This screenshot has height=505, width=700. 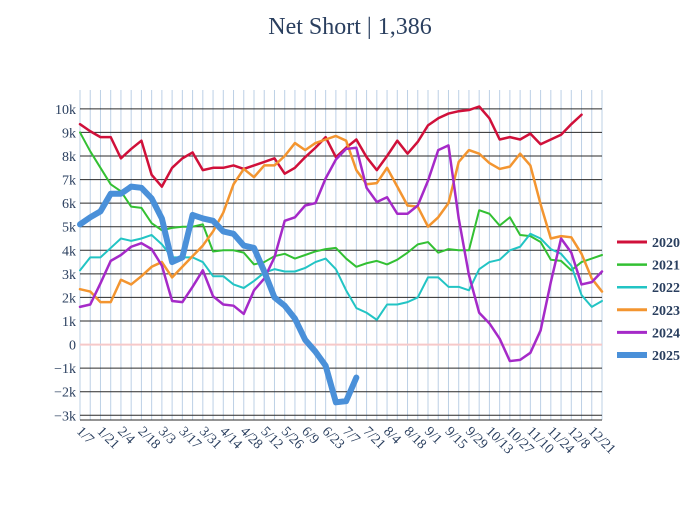 I want to click on legend-label-2024: 2024, so click(x=666, y=333).